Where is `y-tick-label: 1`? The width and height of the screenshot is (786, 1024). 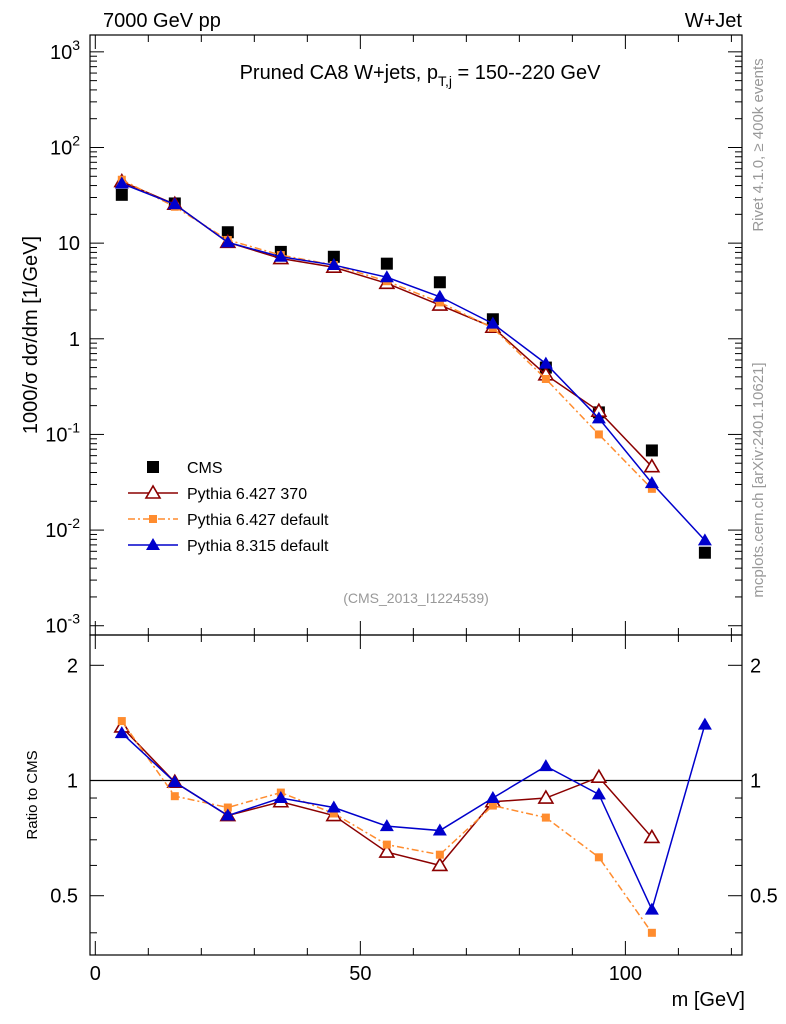 y-tick-label: 1 is located at coordinates (74, 340).